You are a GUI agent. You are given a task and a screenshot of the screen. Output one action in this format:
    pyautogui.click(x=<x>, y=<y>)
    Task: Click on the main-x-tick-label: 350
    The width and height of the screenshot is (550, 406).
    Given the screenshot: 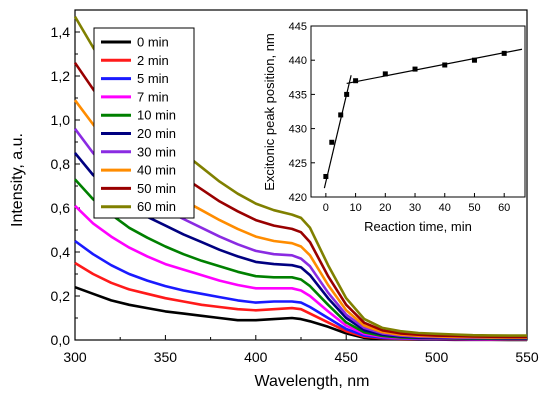 What is the action you would take?
    pyautogui.click(x=166, y=357)
    